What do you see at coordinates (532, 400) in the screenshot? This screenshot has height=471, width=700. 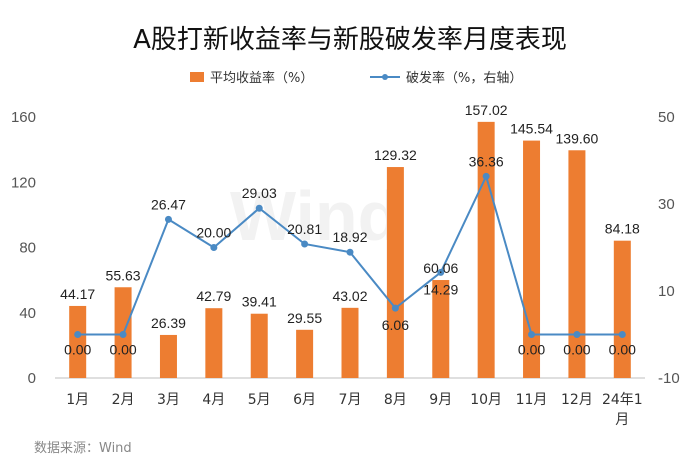 I see `x-tick-label: 11月` at bounding box center [532, 400].